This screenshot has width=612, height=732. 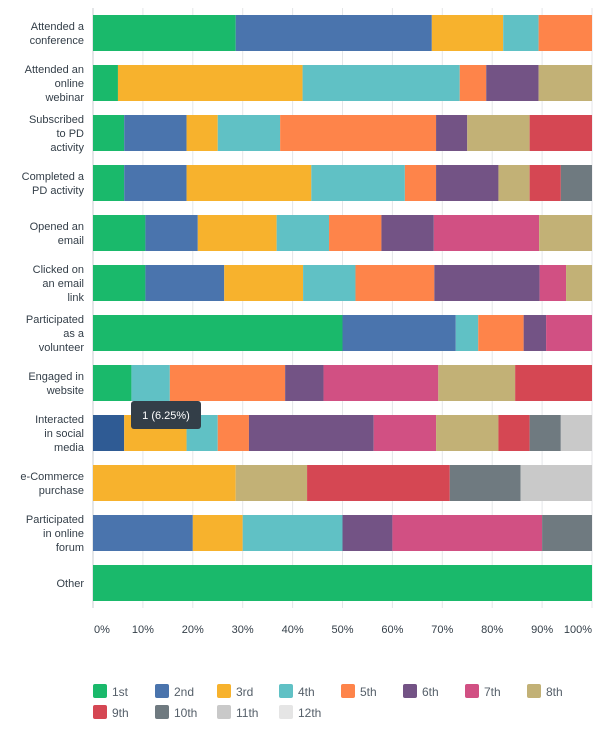 What do you see at coordinates (210, 83) in the screenshot?
I see `bar-segment-1-3rd` at bounding box center [210, 83].